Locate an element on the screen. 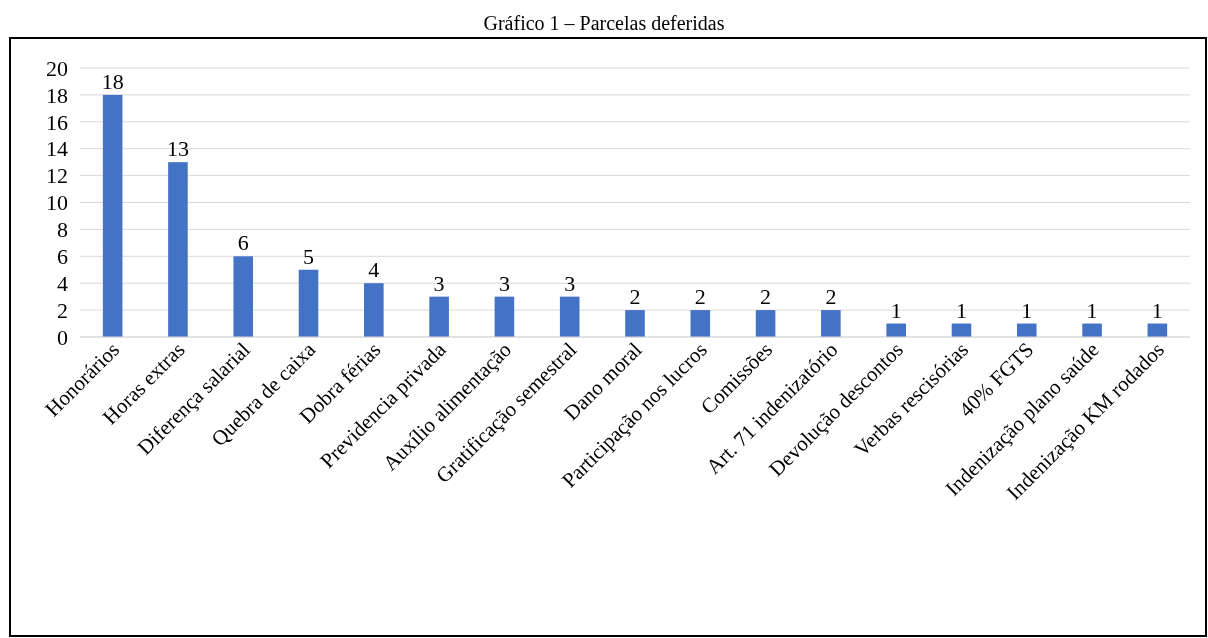 This screenshot has height=638, width=1208. data-label: 18 is located at coordinates (112, 81).